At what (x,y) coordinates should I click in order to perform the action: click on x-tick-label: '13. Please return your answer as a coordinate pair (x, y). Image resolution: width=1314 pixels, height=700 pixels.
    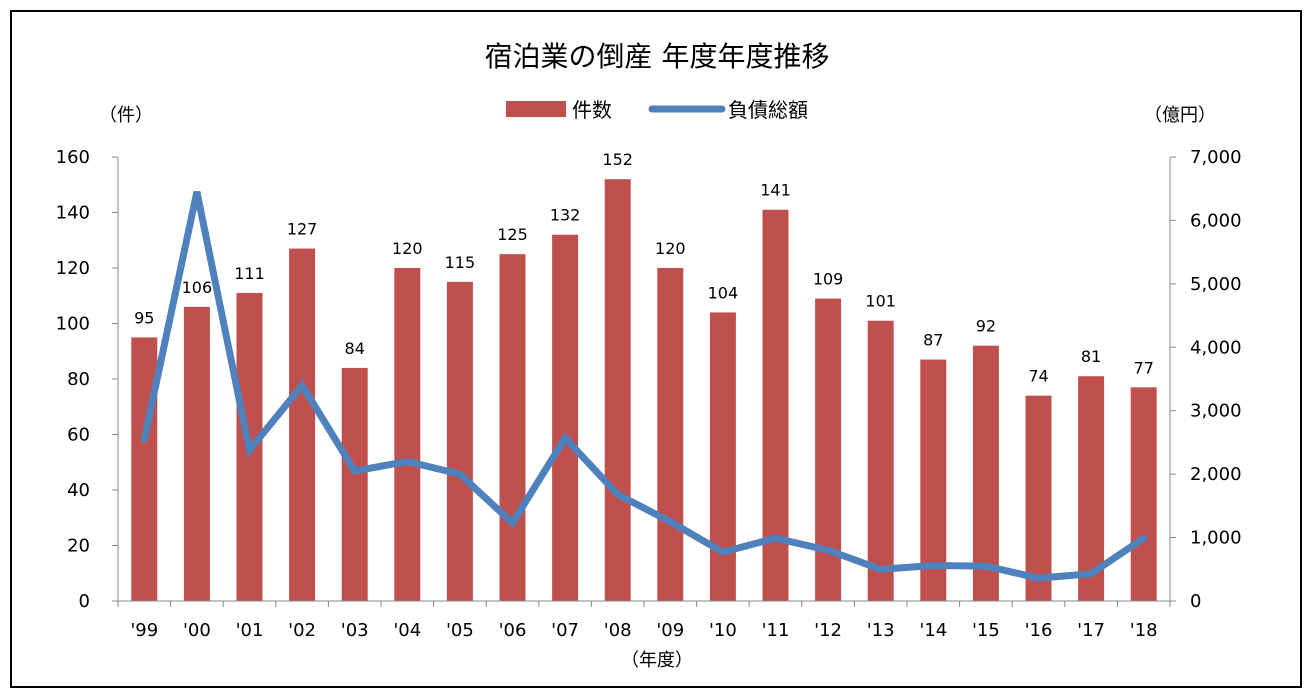
    Looking at the image, I should click on (881, 630).